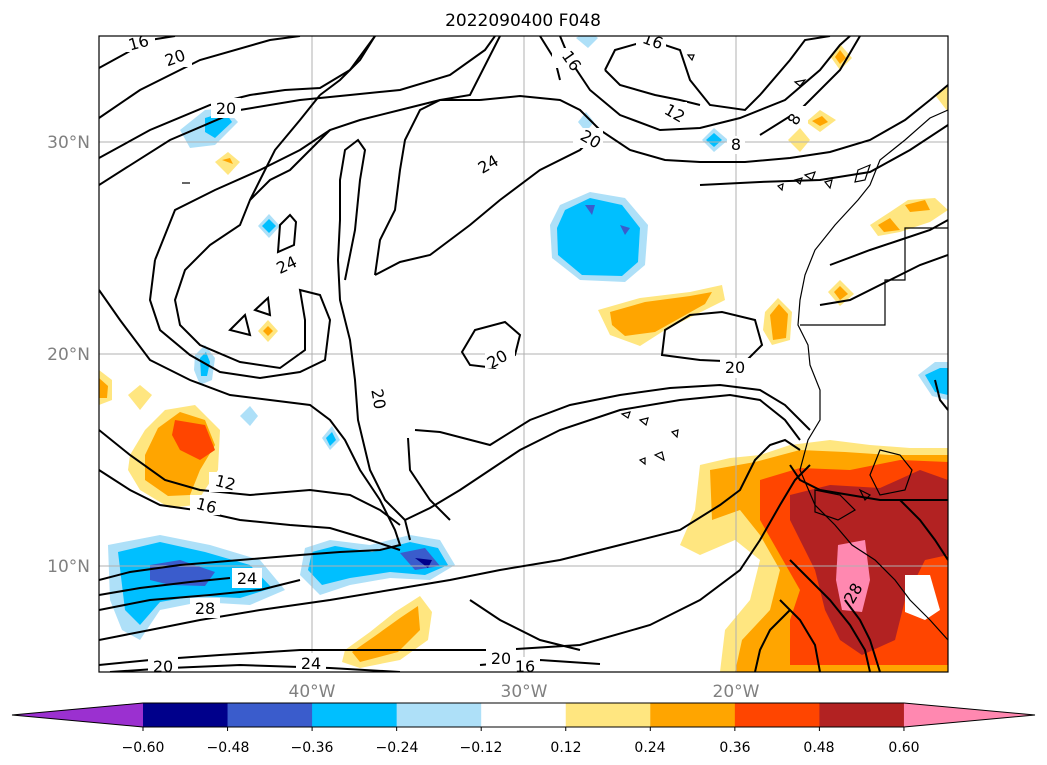 This screenshot has width=1047, height=765. I want to click on longitude-labels: 40°W 30°W 20°W, so click(524, 692).